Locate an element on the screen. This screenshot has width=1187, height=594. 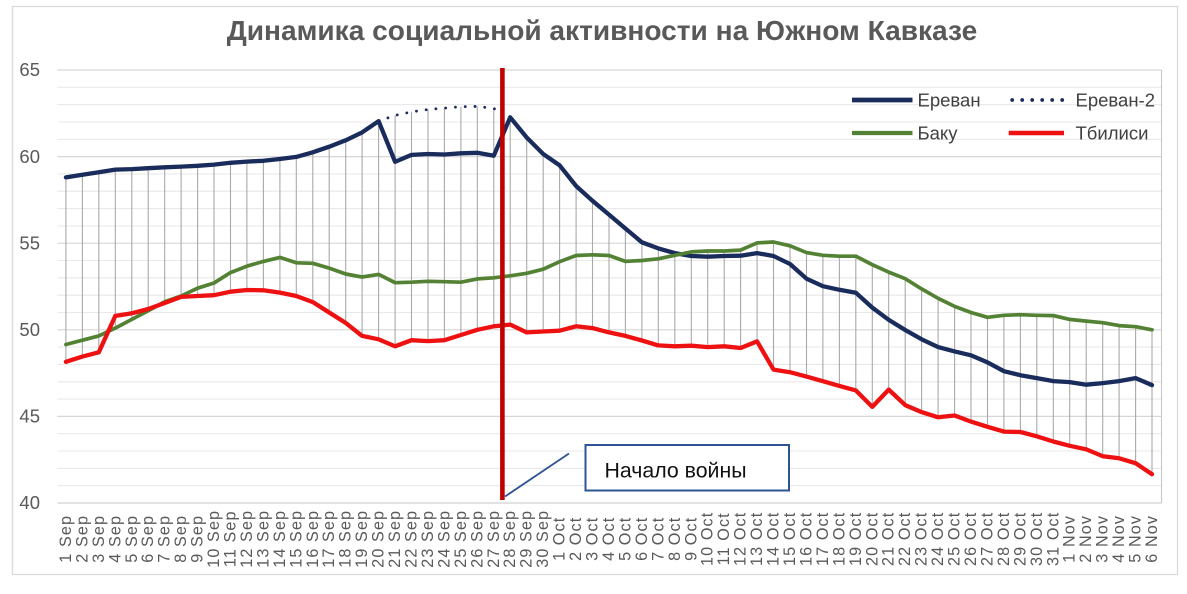
svg-text: 21 Sep is located at coordinates (395, 539).